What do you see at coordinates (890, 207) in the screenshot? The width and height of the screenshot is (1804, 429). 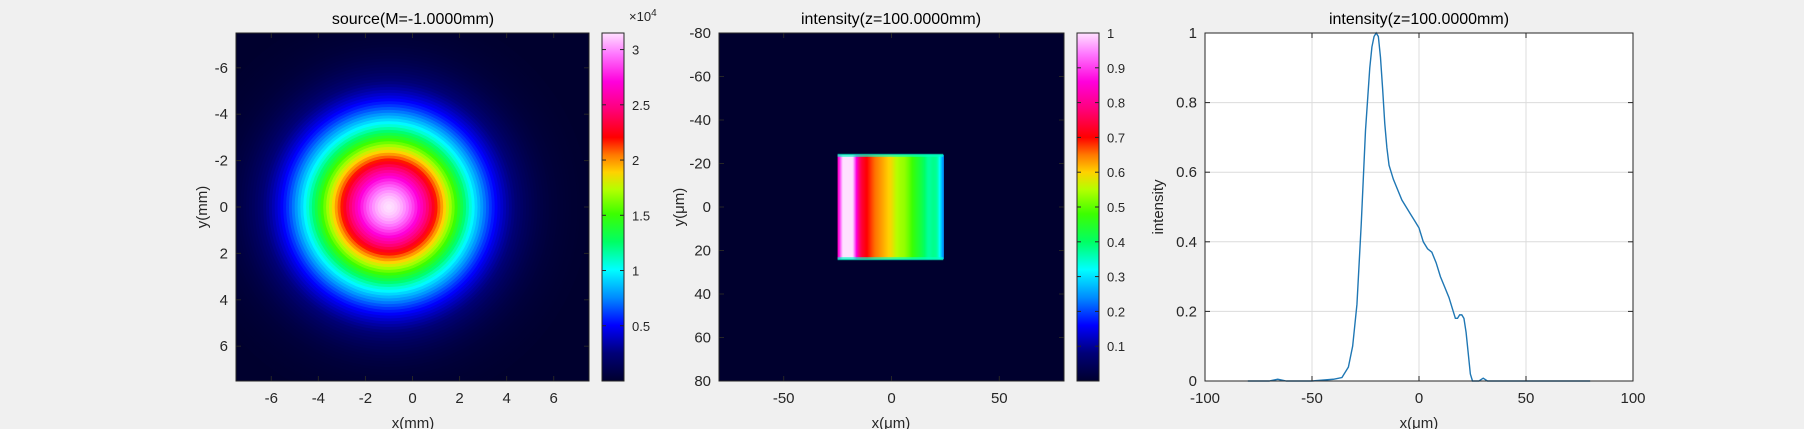 I see `intensity-heatmap-image` at bounding box center [890, 207].